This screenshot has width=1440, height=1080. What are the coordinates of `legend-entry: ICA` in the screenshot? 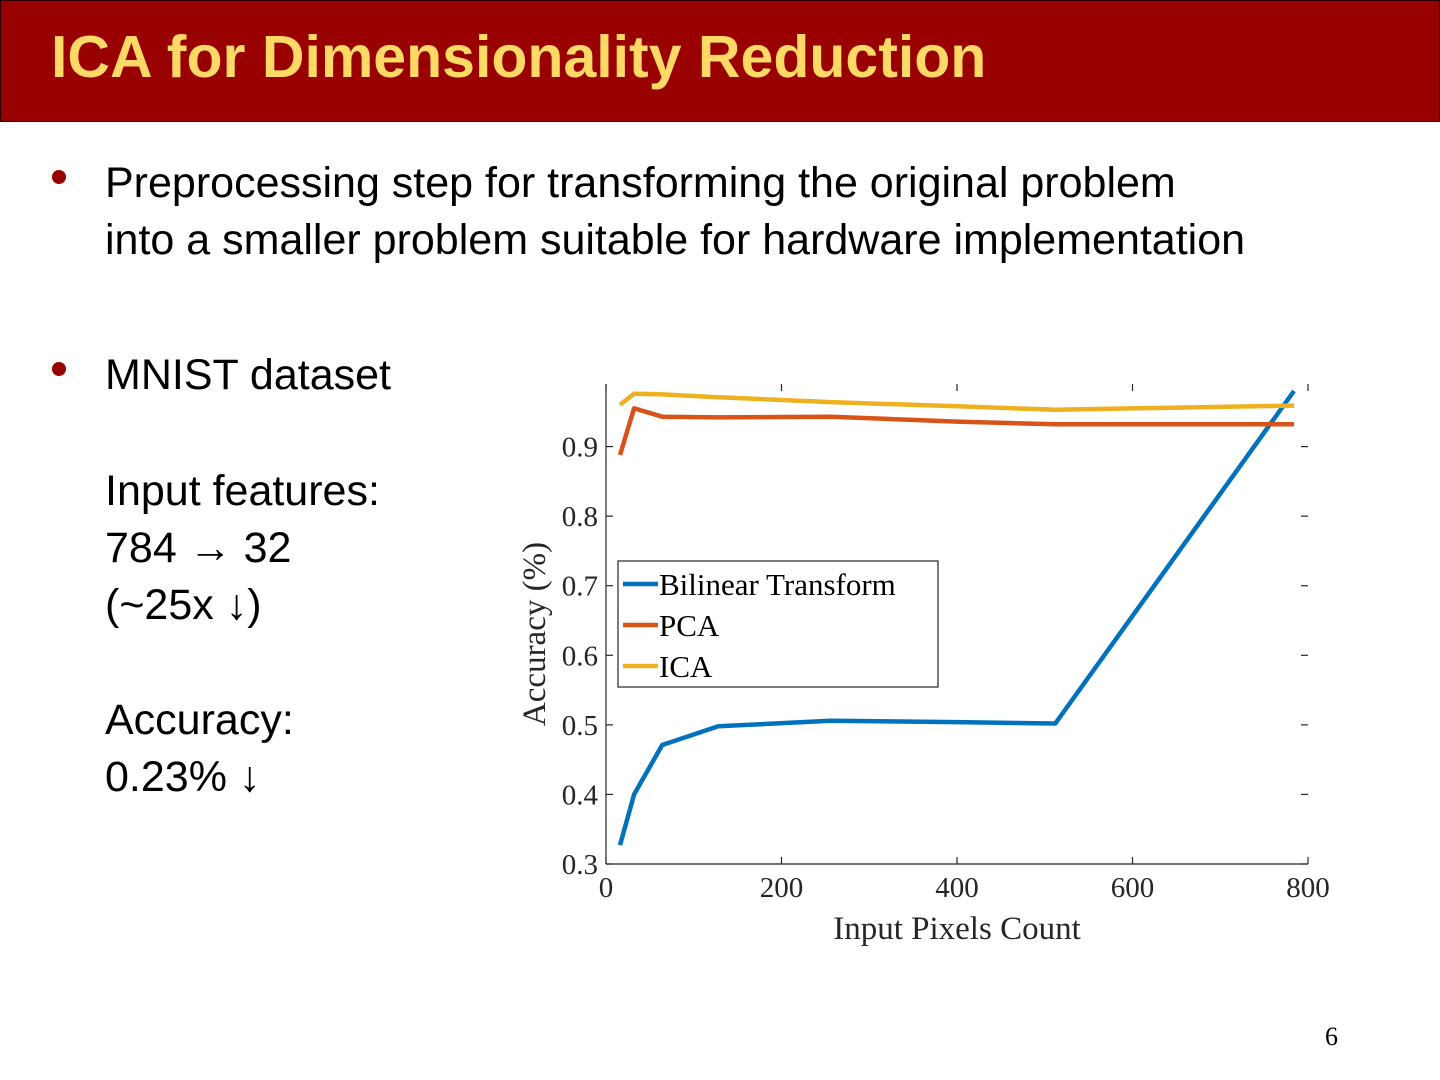 It's located at (686, 666).